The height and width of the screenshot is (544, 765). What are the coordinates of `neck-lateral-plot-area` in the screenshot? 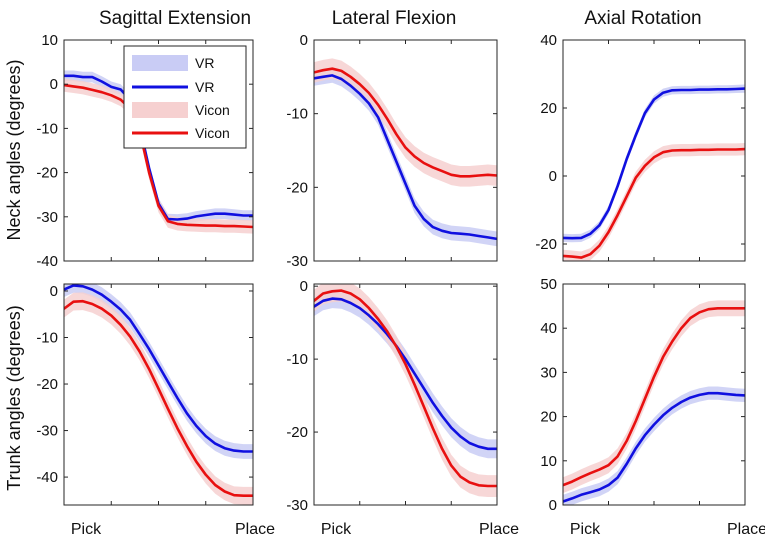 It's located at (405, 152).